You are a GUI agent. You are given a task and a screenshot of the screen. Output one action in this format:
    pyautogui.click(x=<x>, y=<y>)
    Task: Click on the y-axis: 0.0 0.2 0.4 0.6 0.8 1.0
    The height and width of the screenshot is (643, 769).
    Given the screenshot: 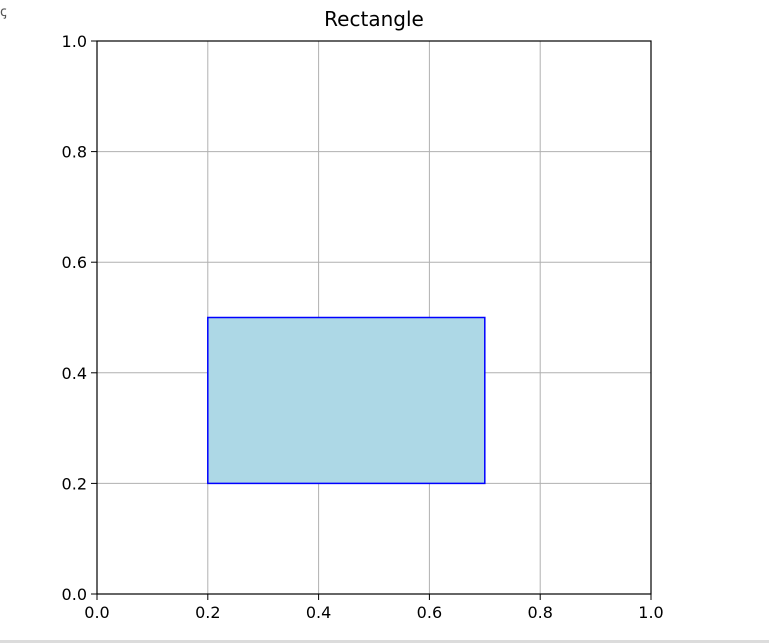 What is the action you would take?
    pyautogui.click(x=79, y=318)
    